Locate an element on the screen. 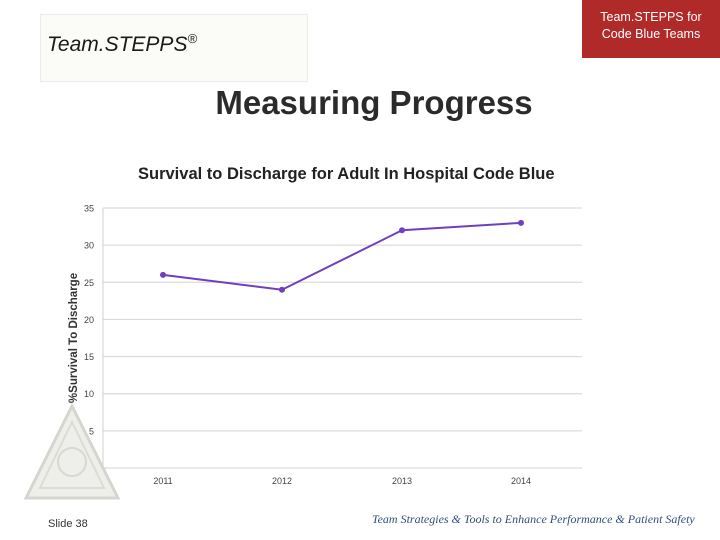  series-group is located at coordinates (342, 256).